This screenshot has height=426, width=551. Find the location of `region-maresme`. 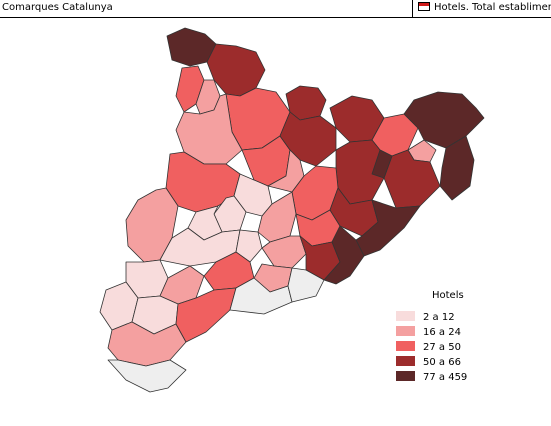

region-maresme is located at coordinates (388, 228).